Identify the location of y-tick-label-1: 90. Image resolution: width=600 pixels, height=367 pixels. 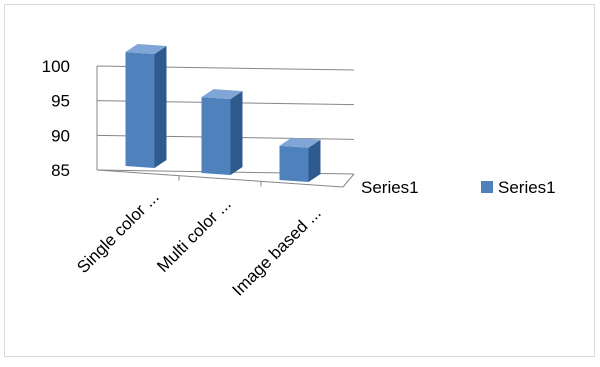
(60, 135).